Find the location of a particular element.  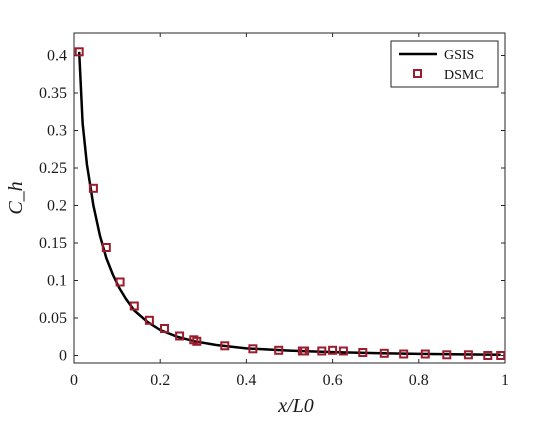

y-tick-label: 0.15 is located at coordinates (53, 243).